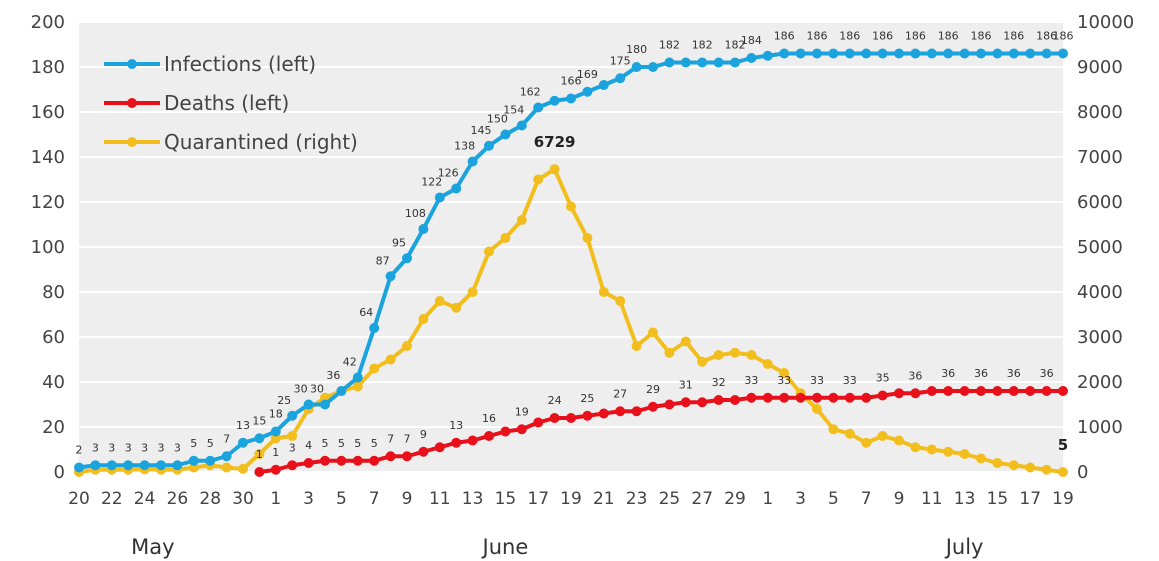 The width and height of the screenshot is (1159, 561). What do you see at coordinates (981, 373) in the screenshot?
I see `deaths-data-label: 36` at bounding box center [981, 373].